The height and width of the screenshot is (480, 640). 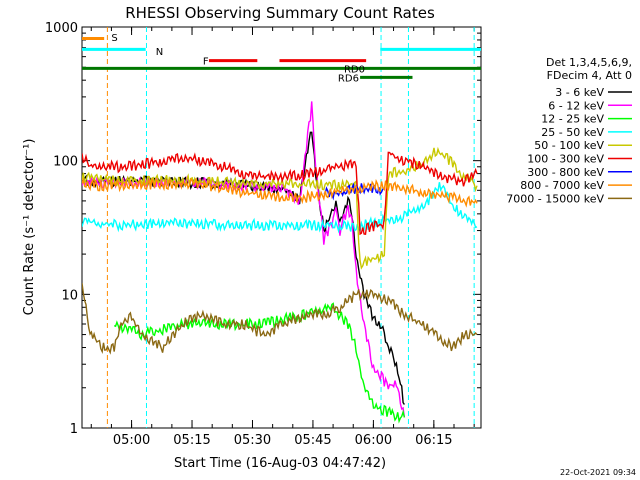 I want to click on legend-label-3: 25 - 50 keV, so click(x=572, y=132).